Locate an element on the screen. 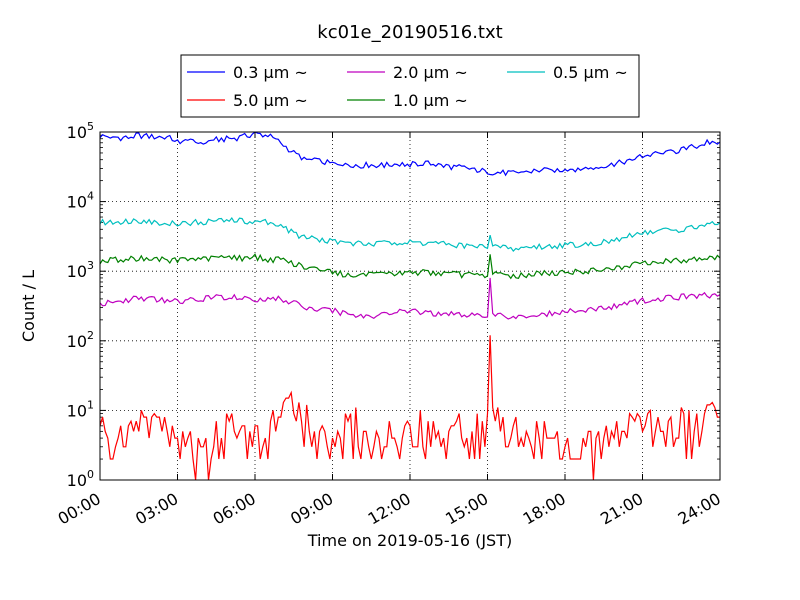 The height and width of the screenshot is (600, 800). y-tick-label: 10⁴ is located at coordinates (80, 201).